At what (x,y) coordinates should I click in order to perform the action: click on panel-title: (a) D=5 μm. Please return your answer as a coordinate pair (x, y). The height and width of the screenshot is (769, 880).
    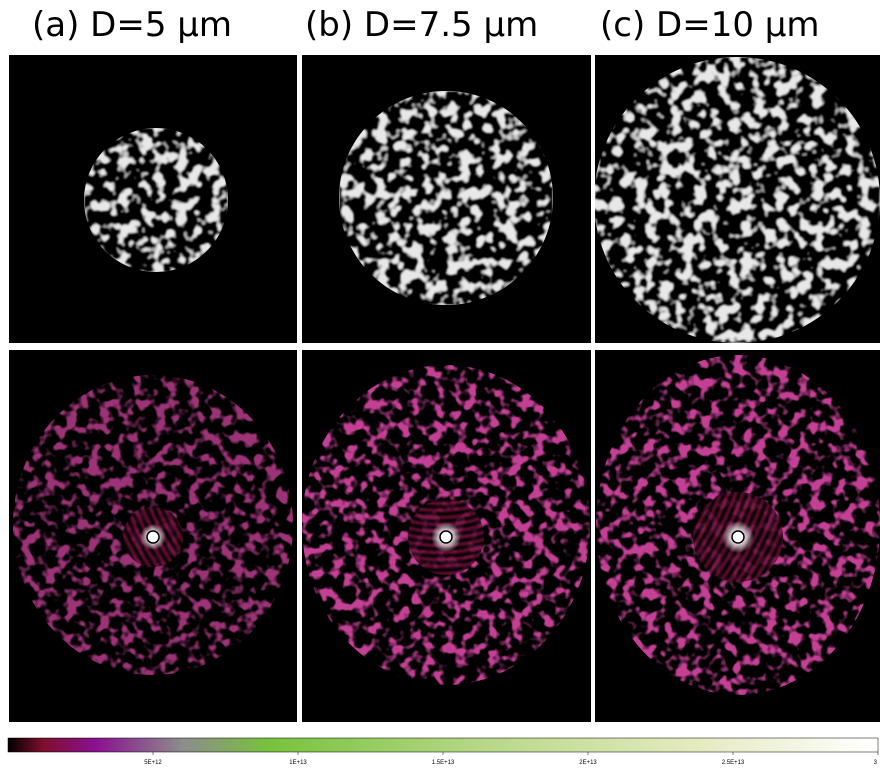
    Looking at the image, I should click on (132, 25).